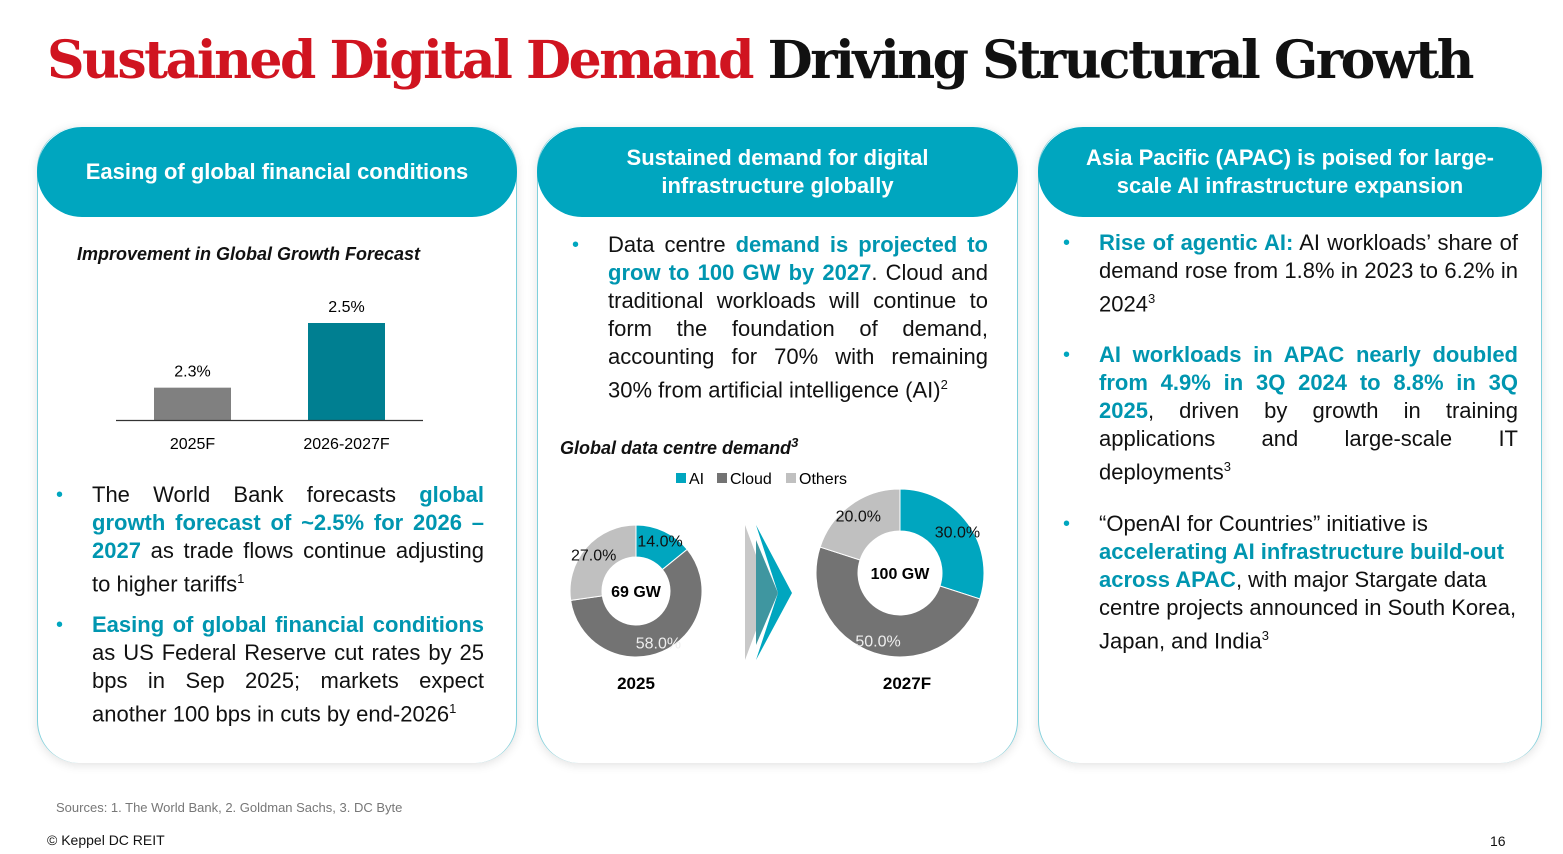  What do you see at coordinates (944, 384) in the screenshot?
I see `bullet-text: 2` at bounding box center [944, 384].